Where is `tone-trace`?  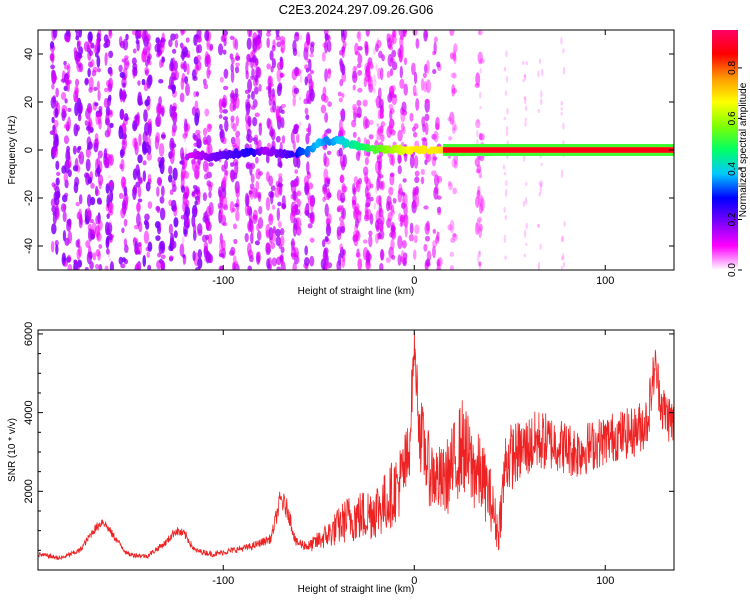
tone-trace is located at coordinates (430, 148).